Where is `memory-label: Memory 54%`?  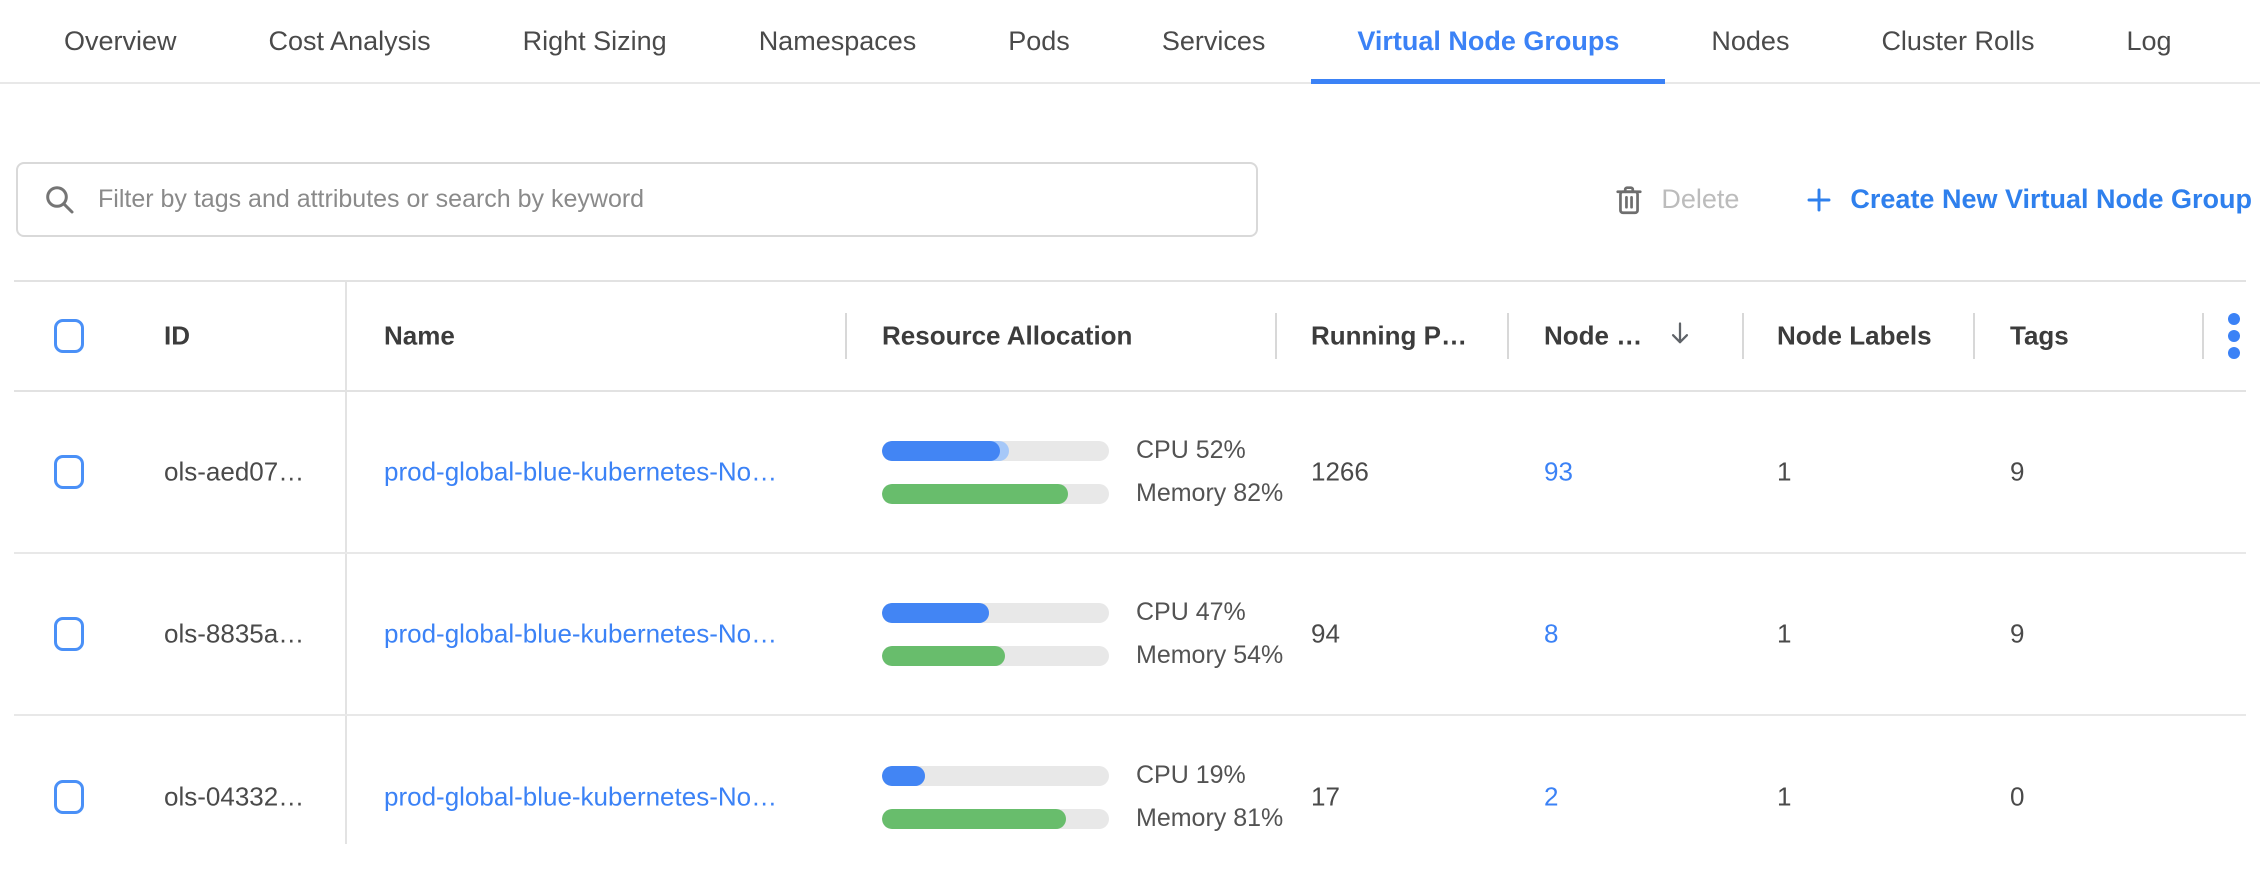
memory-label: Memory 54% is located at coordinates (1210, 655).